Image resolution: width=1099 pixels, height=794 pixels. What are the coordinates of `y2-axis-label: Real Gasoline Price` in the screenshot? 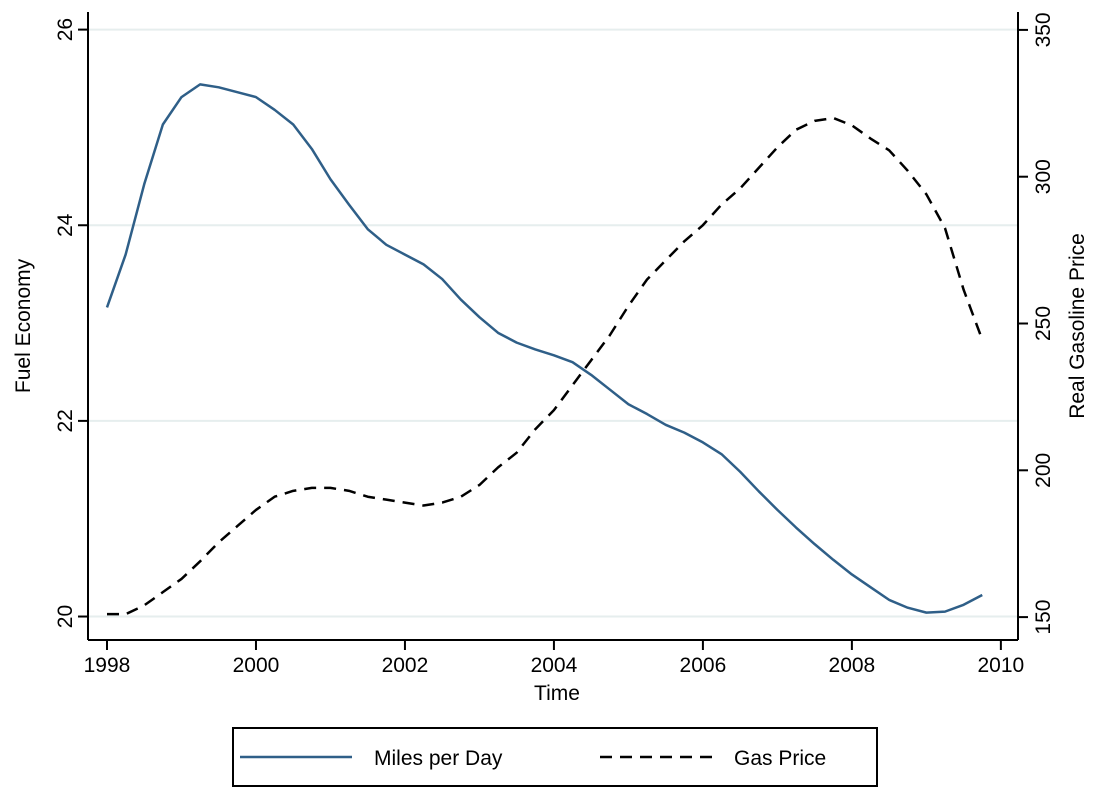 It's located at (1077, 326).